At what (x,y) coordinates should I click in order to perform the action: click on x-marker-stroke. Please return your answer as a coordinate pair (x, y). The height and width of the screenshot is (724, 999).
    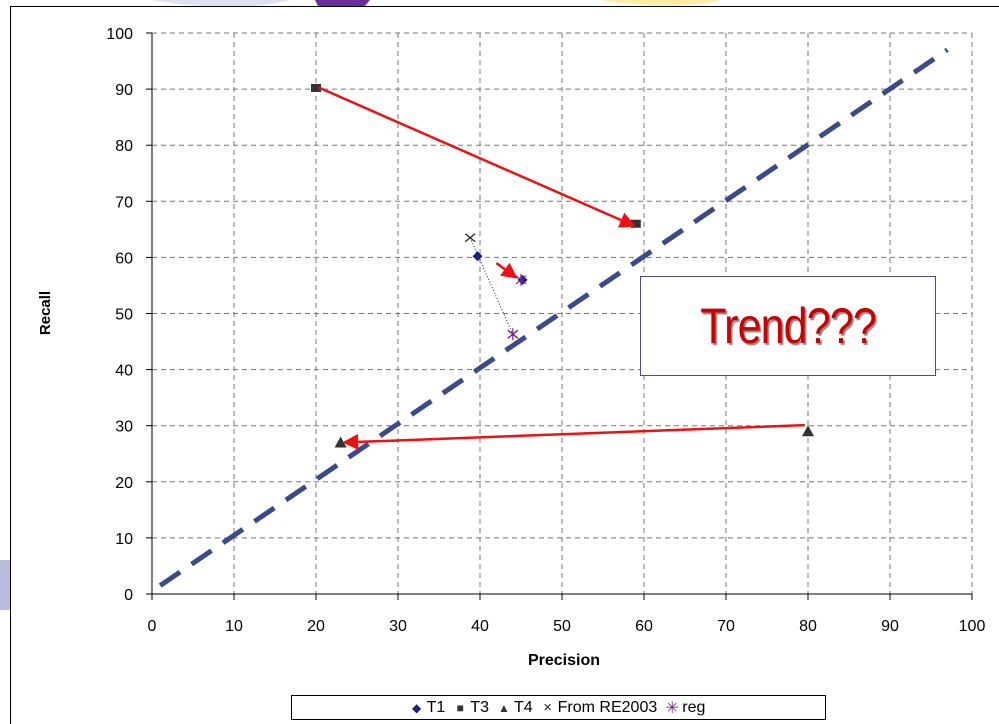
    Looking at the image, I should click on (470, 238).